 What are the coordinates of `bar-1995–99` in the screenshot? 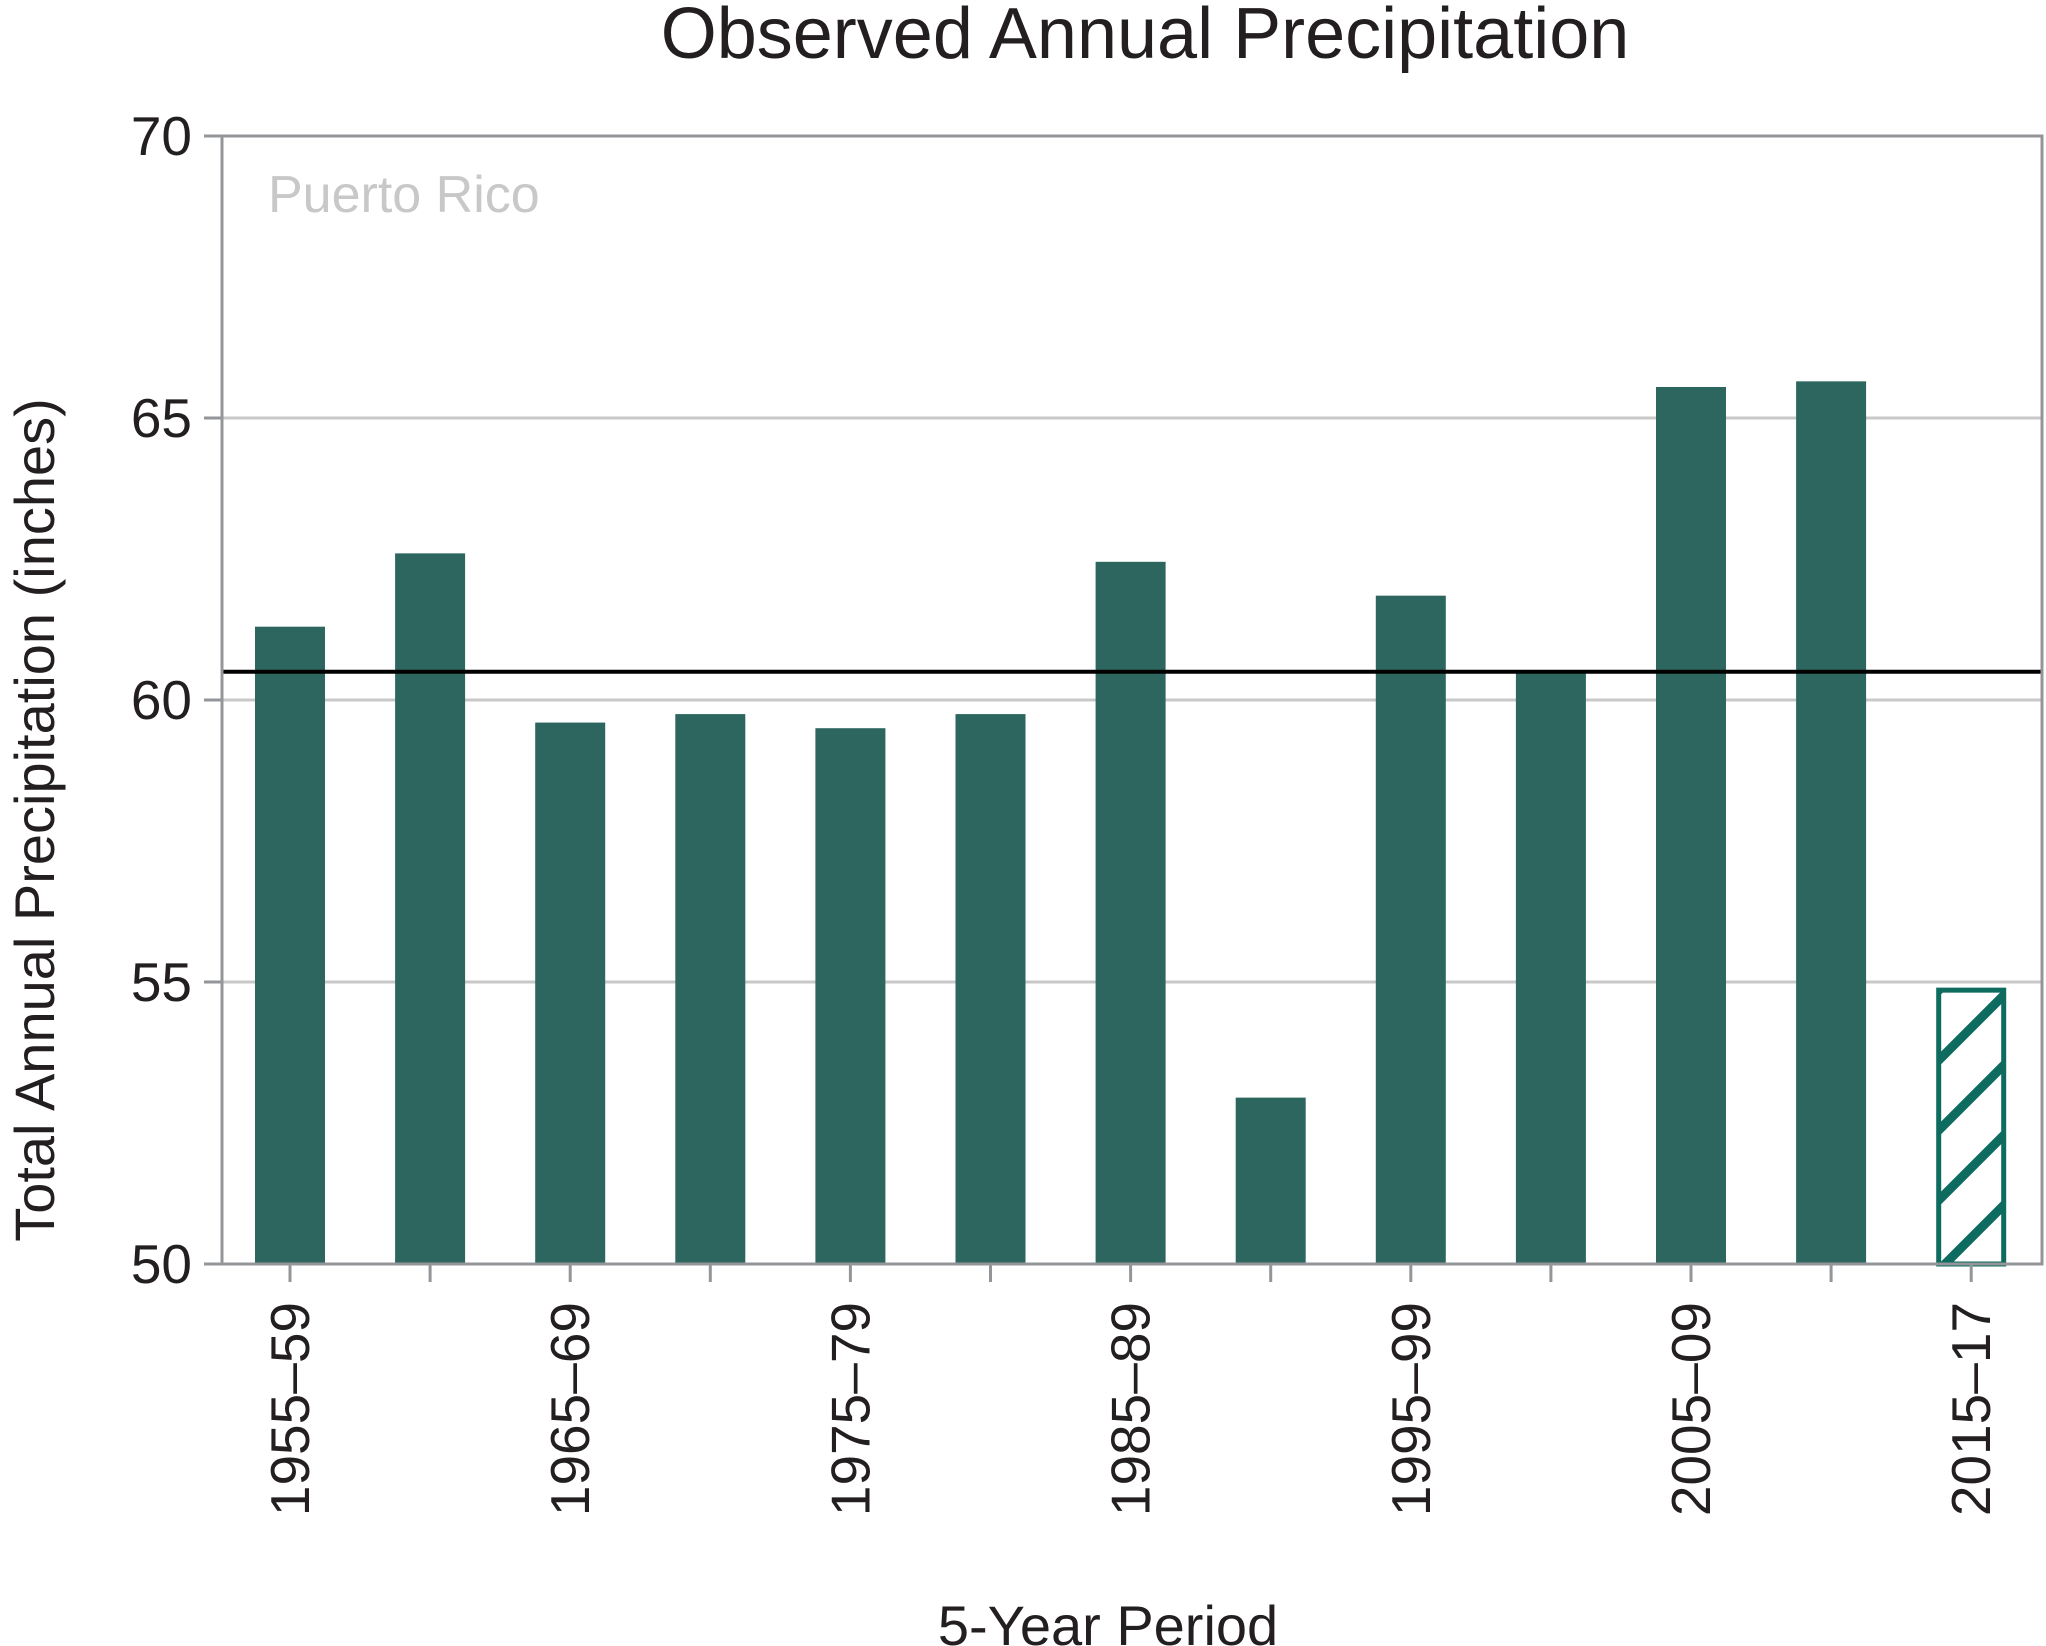 It's located at (1410, 929).